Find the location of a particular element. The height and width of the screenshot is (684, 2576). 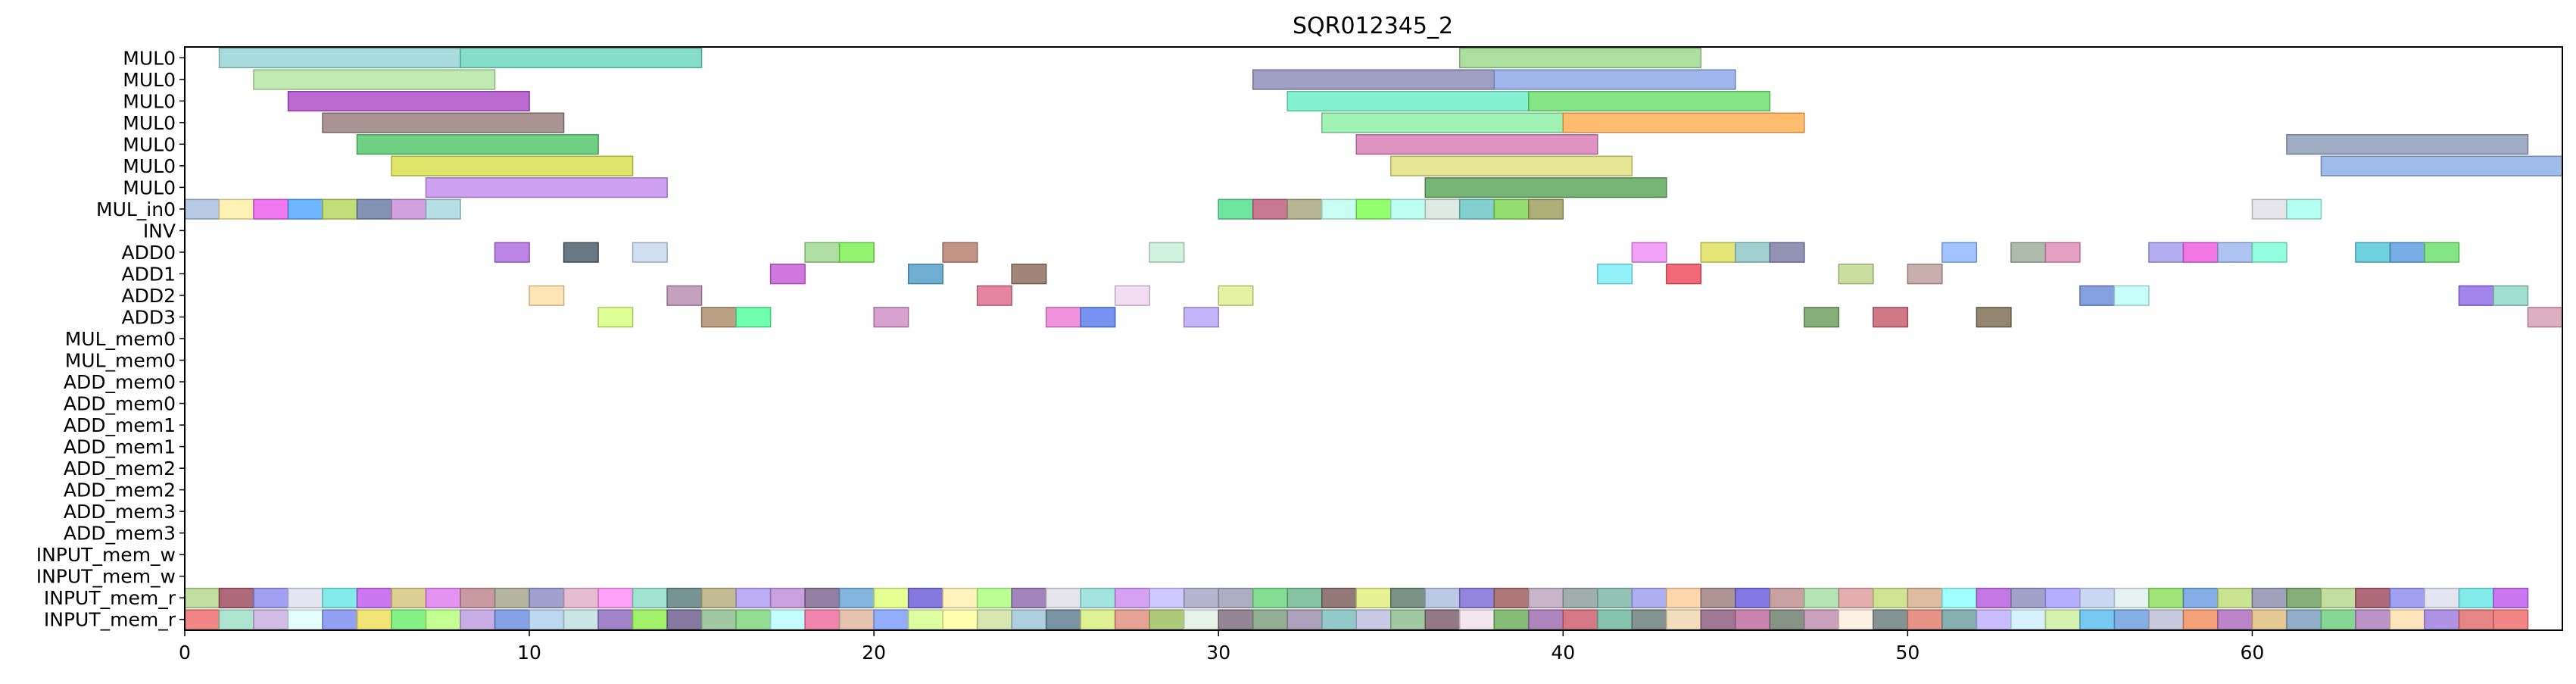

x-tick-label: 50 is located at coordinates (1907, 653).